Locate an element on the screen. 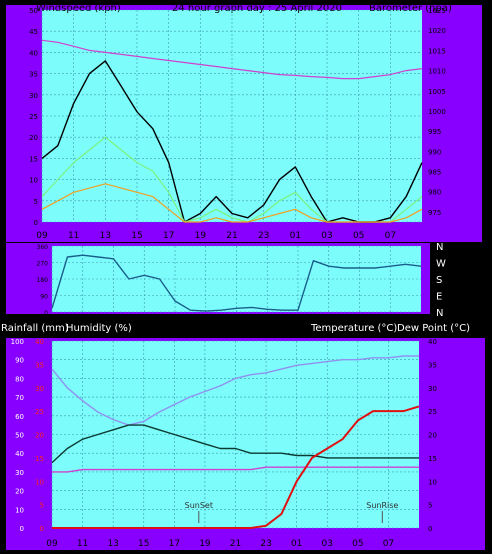  bottom-x-tick: 17 is located at coordinates (174, 544).